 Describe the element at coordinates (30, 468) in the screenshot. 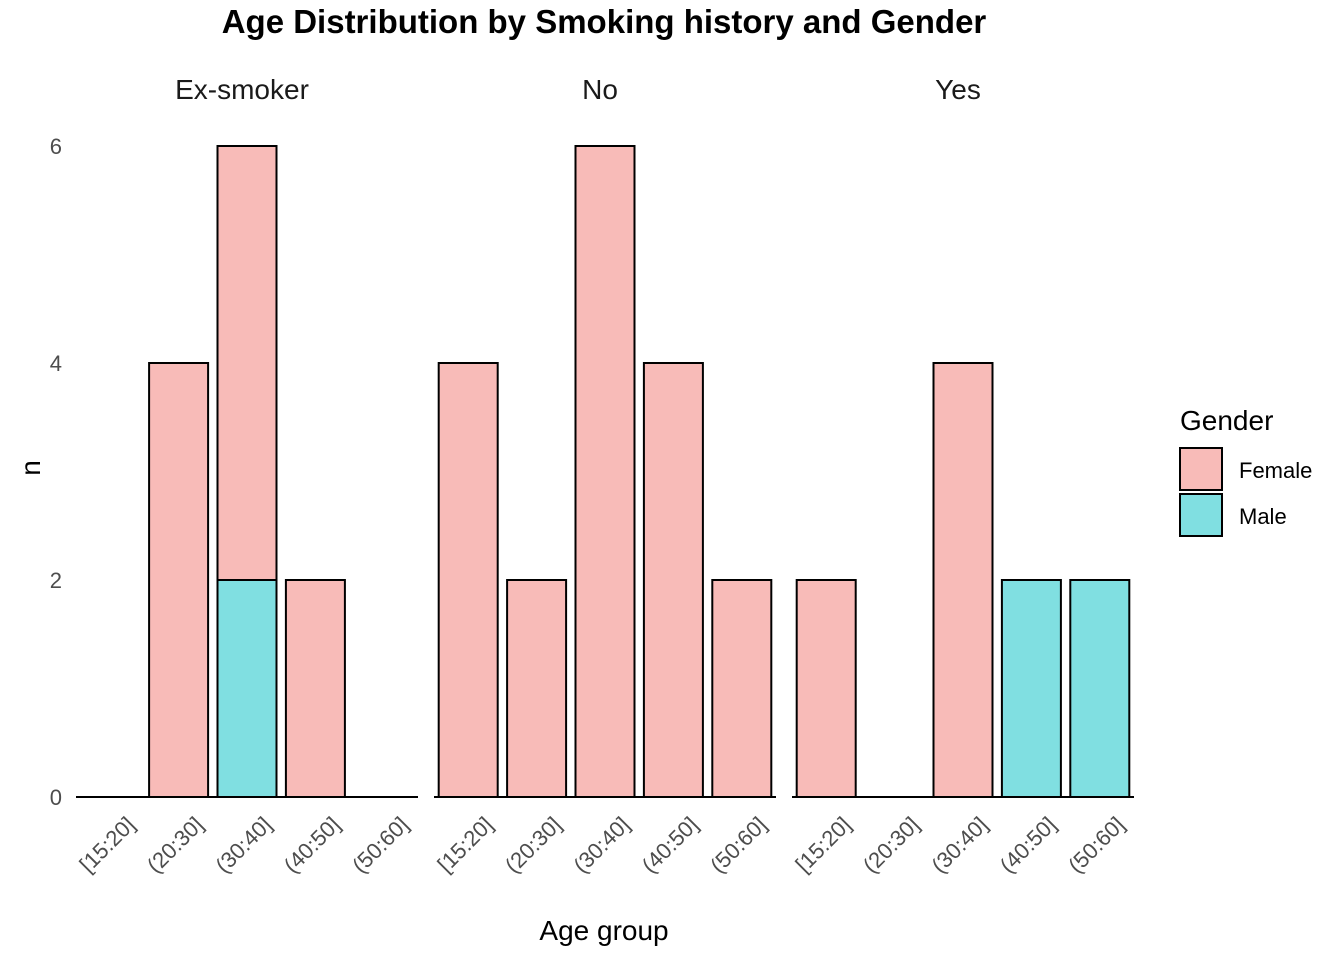

I see `y-axis-title: n` at that location.